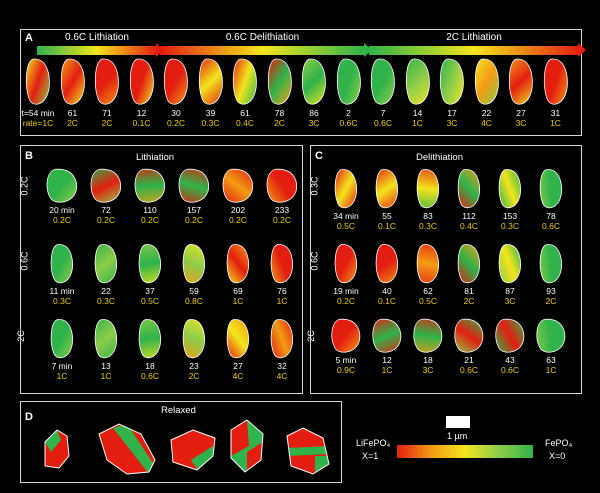 The height and width of the screenshot is (493, 600). What do you see at coordinates (510, 199) in the screenshot?
I see `particle-cell: 153 0.3C` at bounding box center [510, 199].